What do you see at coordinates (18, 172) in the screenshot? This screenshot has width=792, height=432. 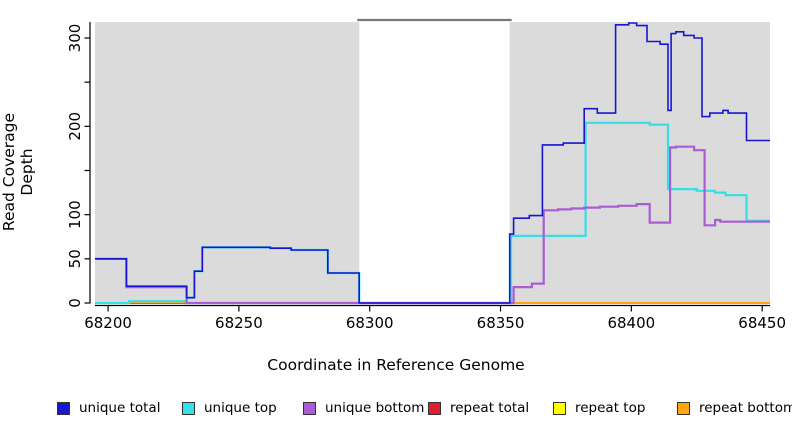 I see `y-axis-title: Read Coverage Depth` at bounding box center [18, 172].